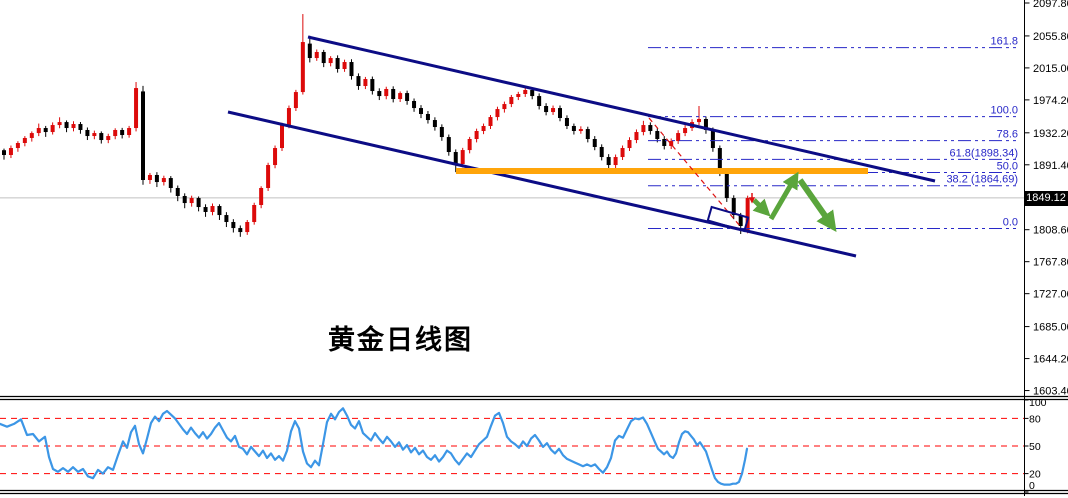 The width and height of the screenshot is (1068, 498). I want to click on bottom-circle-annotation, so click(728, 219).